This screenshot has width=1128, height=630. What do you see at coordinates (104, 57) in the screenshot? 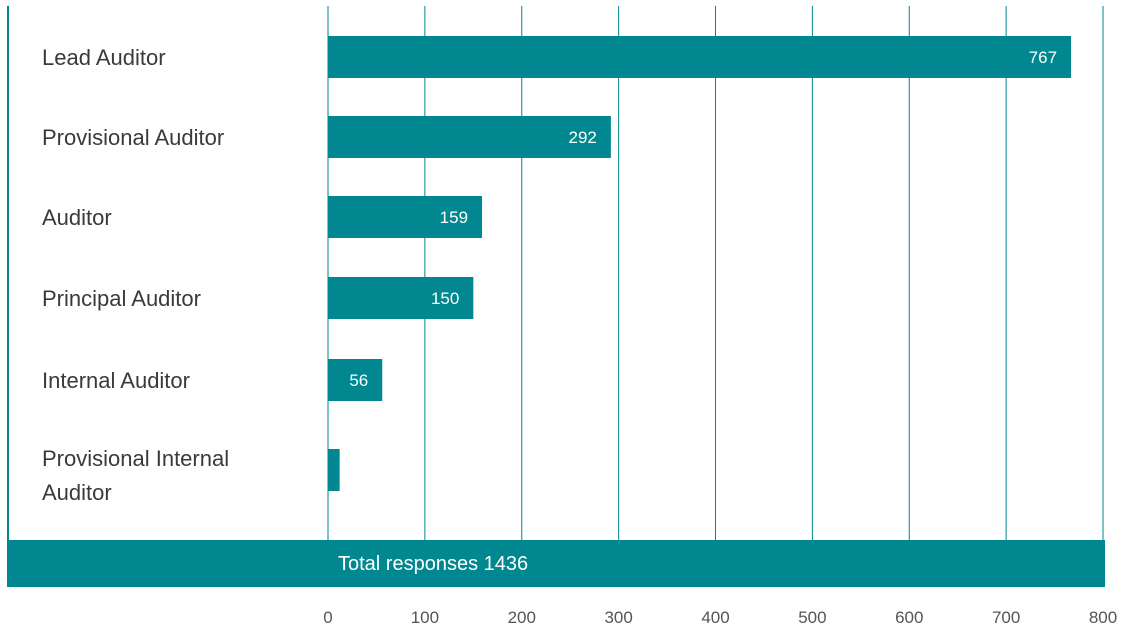
I see `category-label: Lead Auditor` at bounding box center [104, 57].